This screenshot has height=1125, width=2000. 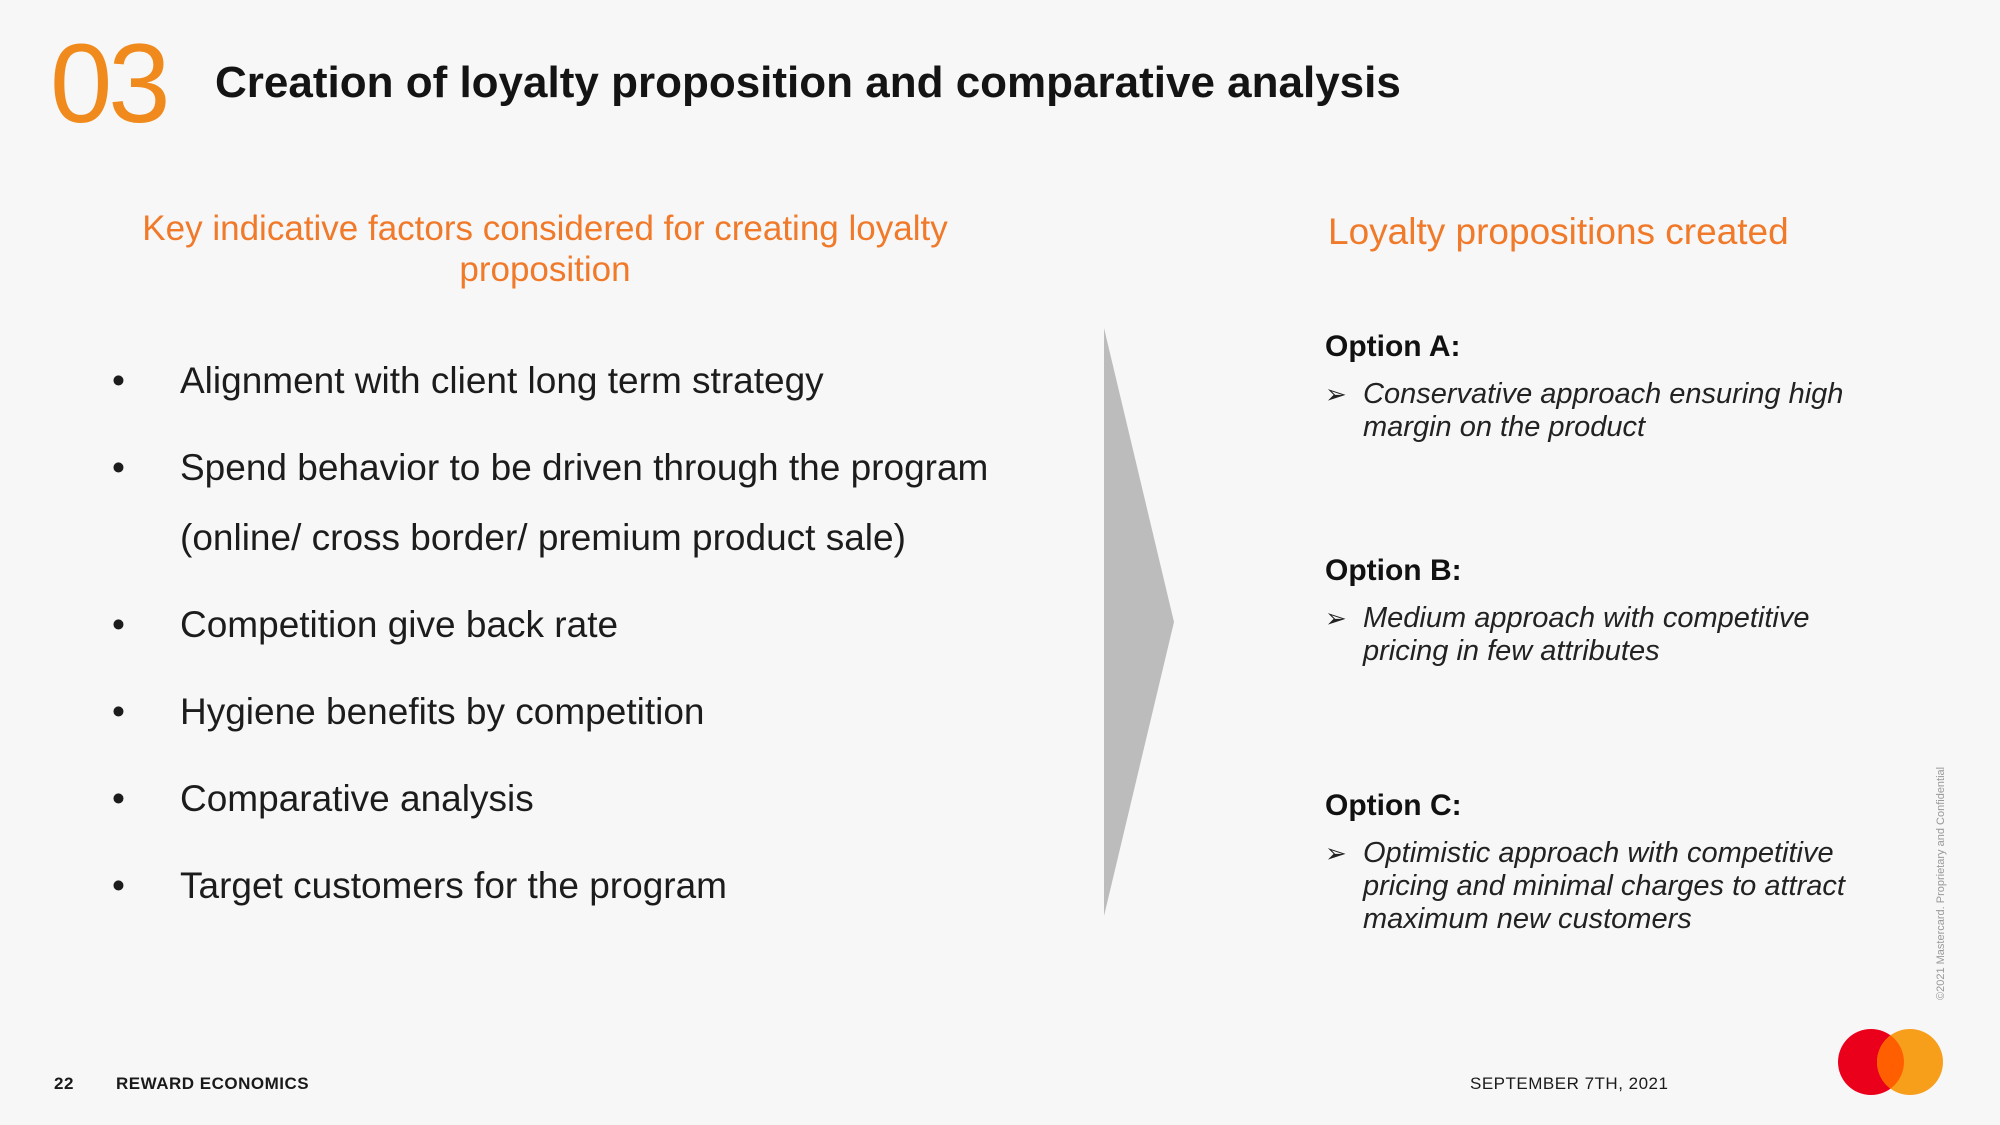 I want to click on mastercard-logo-icon, so click(x=1890, y=1062).